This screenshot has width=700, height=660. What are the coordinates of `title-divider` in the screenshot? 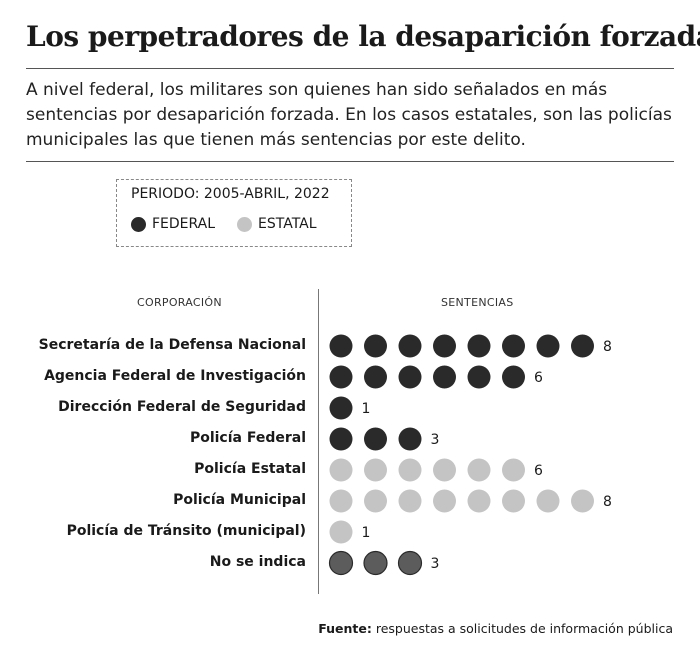 It's located at (350, 68).